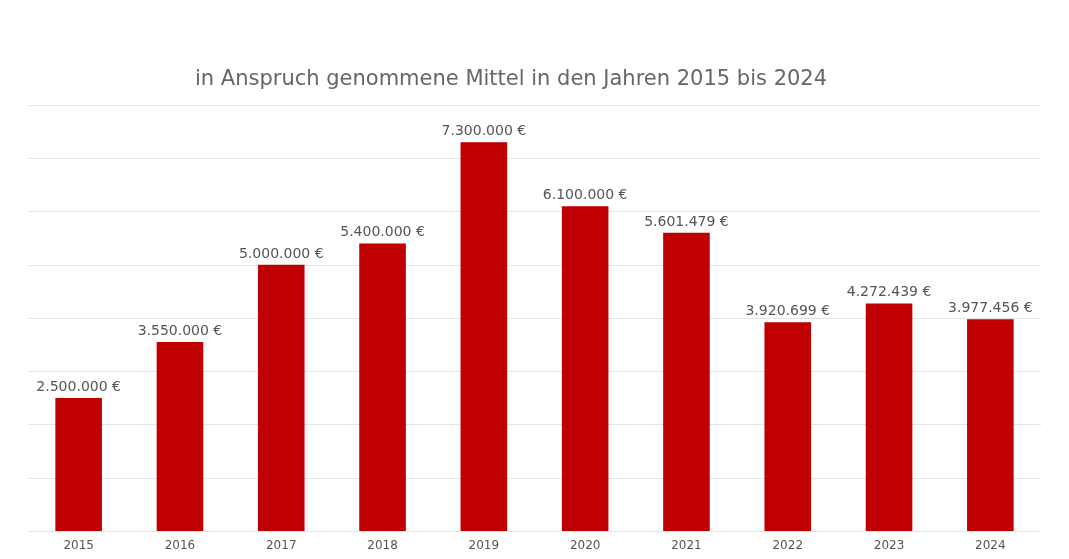  I want to click on x-tick-label: 2019, so click(484, 545).